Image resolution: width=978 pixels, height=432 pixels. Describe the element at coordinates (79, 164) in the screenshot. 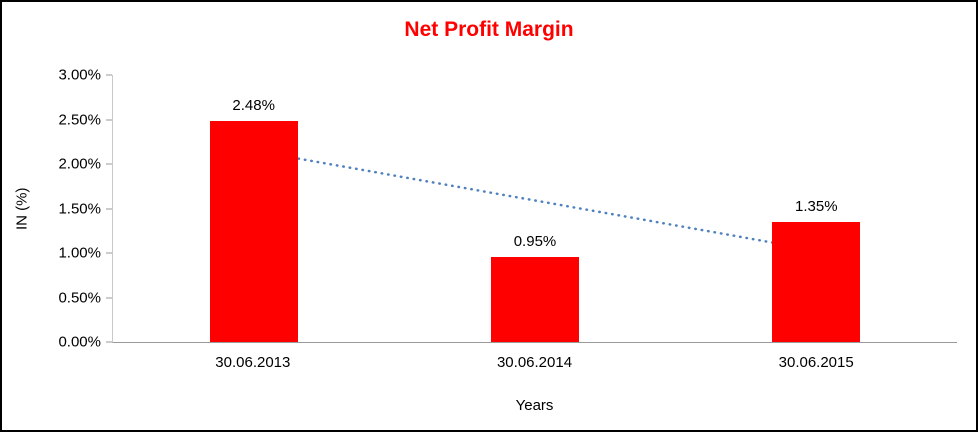

I see `y-tick-label: 2.00%` at that location.